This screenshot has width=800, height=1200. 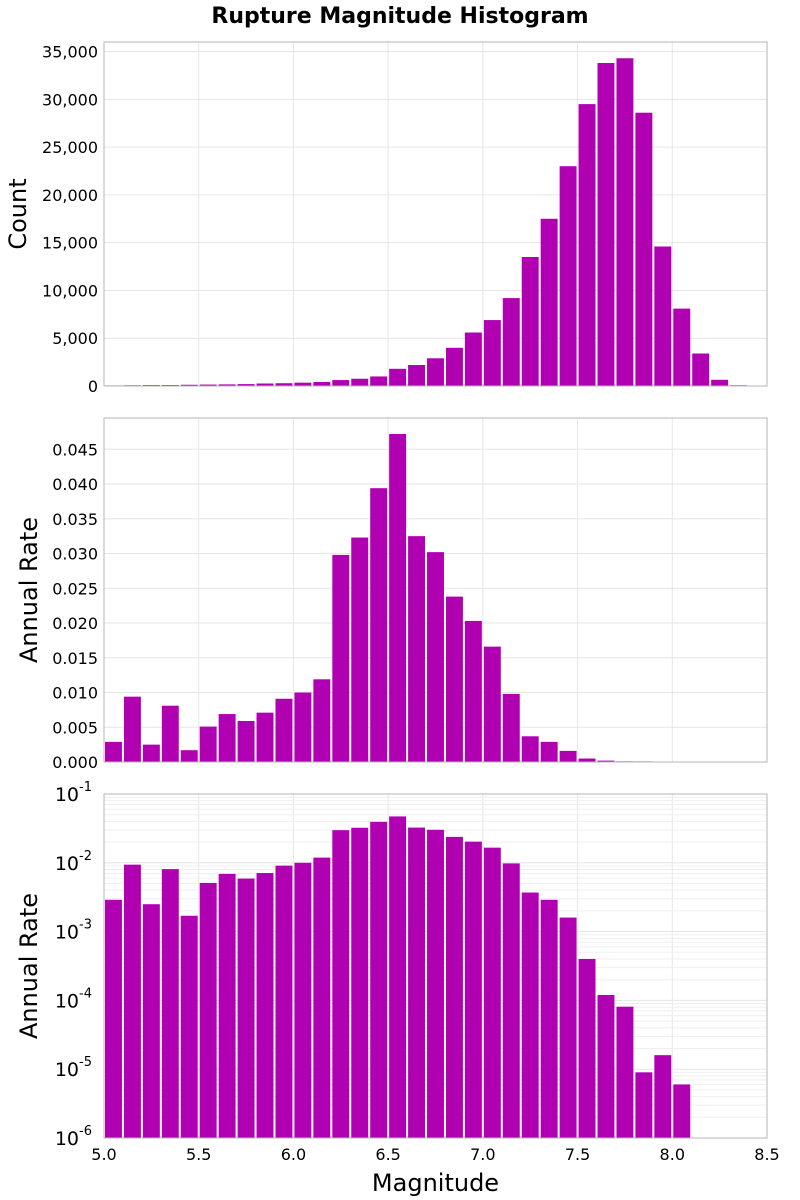 What do you see at coordinates (482, 1154) in the screenshot?
I see `x-tick-label: 7.0` at bounding box center [482, 1154].